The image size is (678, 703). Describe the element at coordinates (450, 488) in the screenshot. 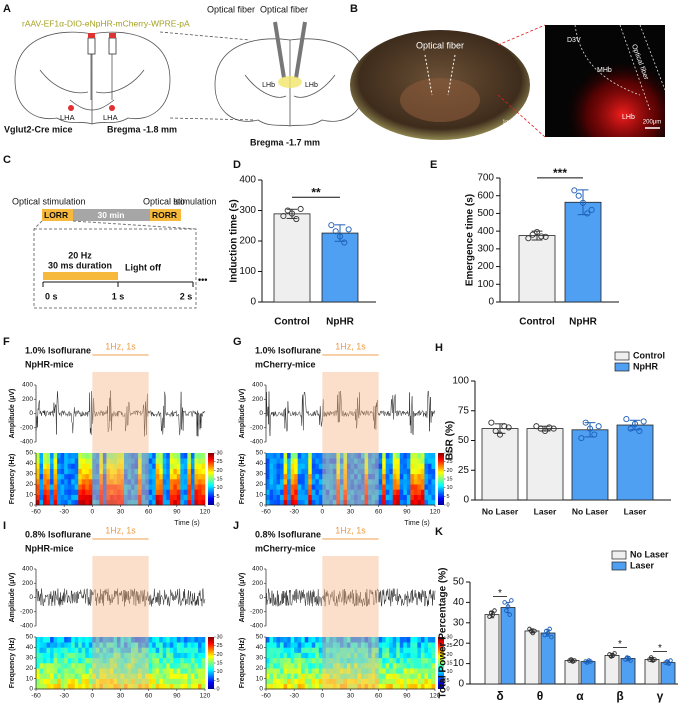

I see `colorbar-tick-label: 10` at that location.